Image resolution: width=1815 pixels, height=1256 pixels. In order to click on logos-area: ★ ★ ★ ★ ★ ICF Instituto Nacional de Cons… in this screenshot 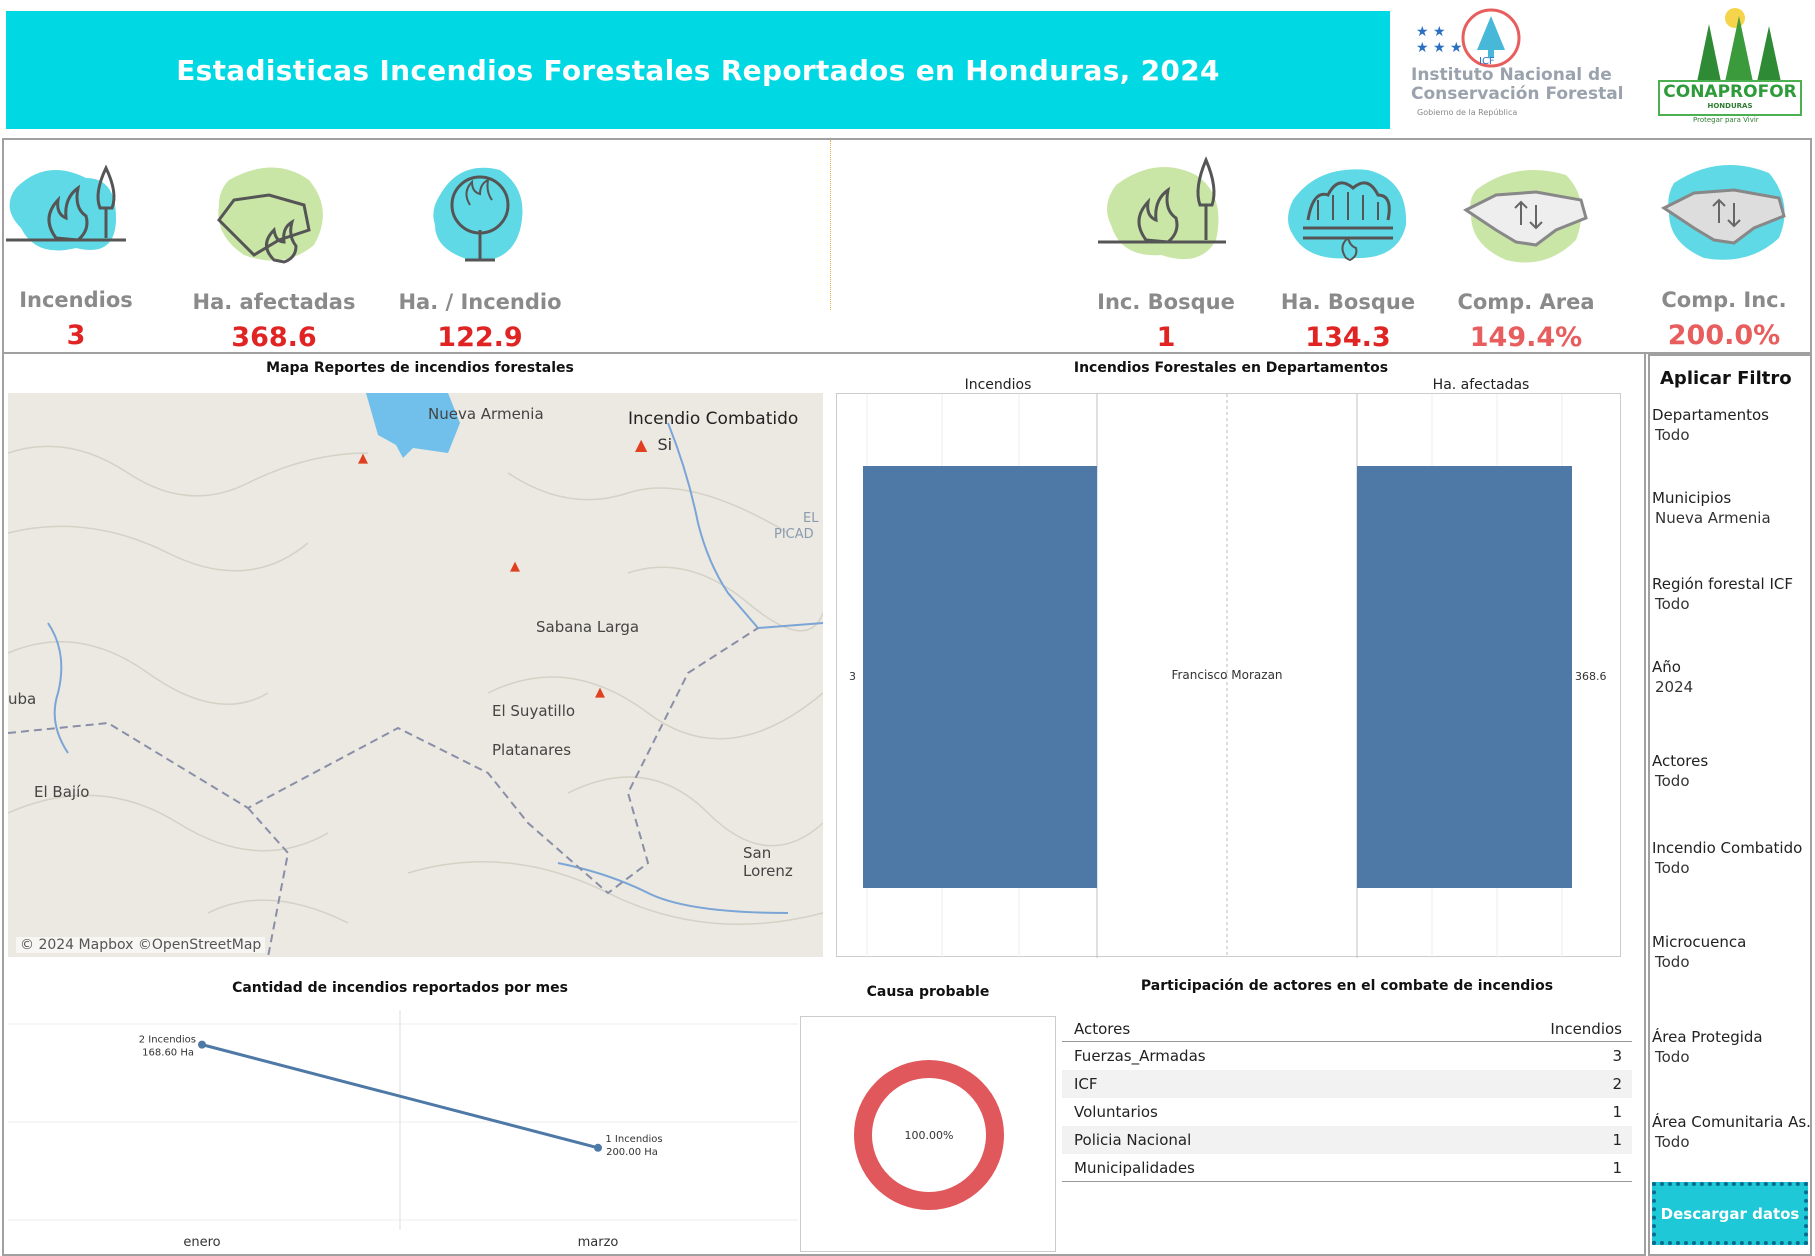, I will do `click(1609, 64)`.